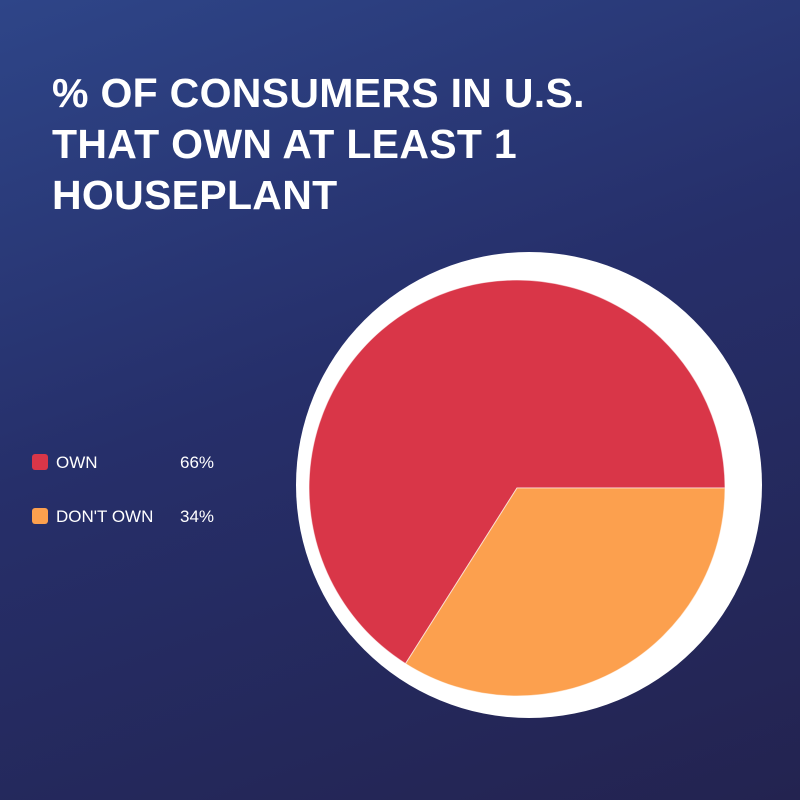  What do you see at coordinates (40, 462) in the screenshot?
I see `legend-swatch-own` at bounding box center [40, 462].